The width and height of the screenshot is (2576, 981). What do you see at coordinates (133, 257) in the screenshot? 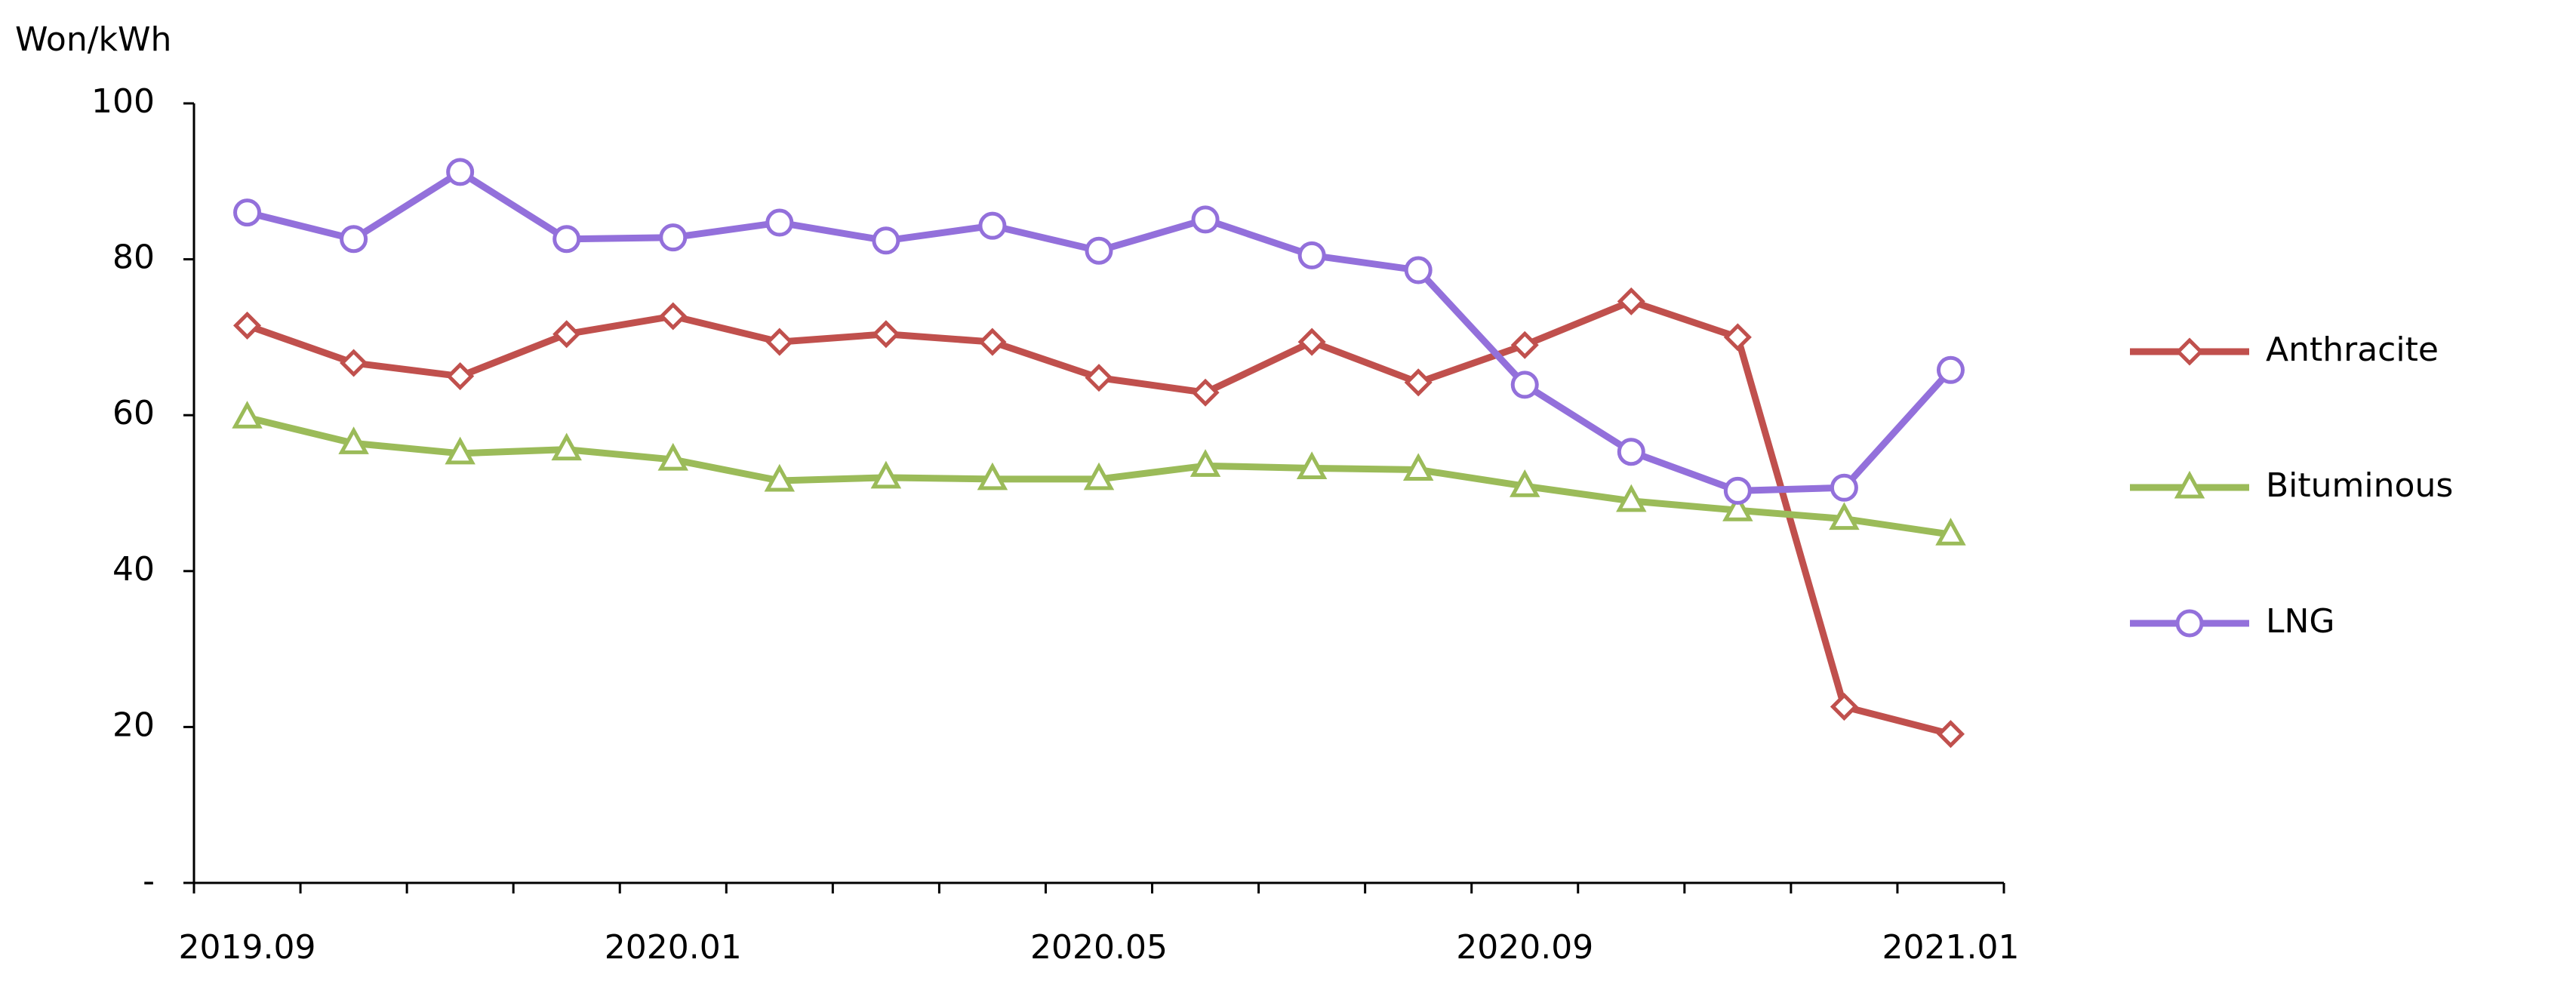
I see `y-tick-label: 80` at bounding box center [133, 257].